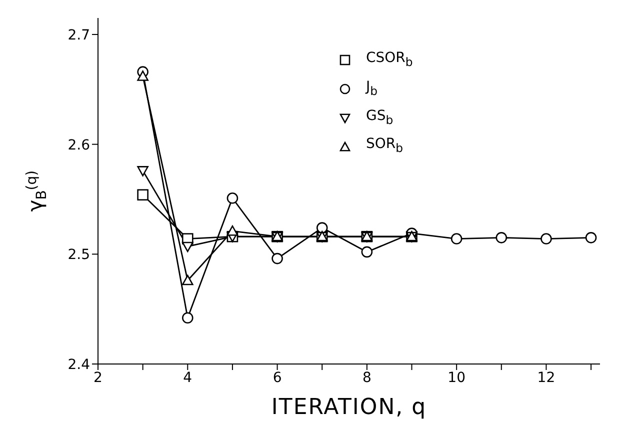 The width and height of the screenshot is (617, 432). Describe the element at coordinates (457, 378) in the screenshot. I see `x-tick-label: 10` at that location.